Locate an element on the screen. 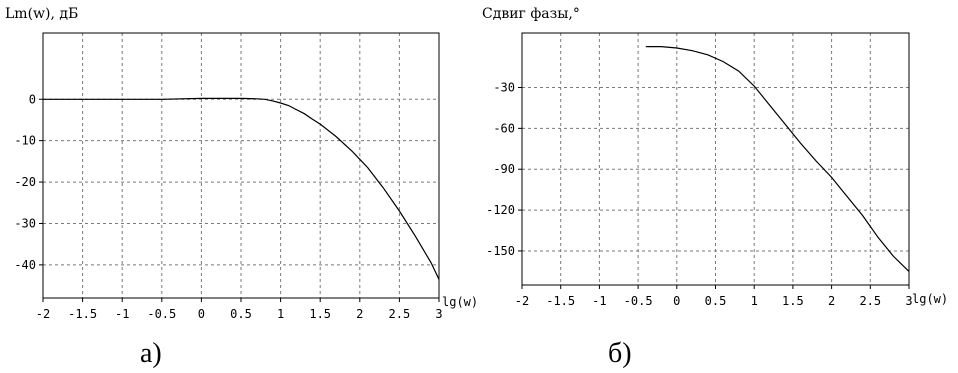 This screenshot has height=373, width=958. chart-title: Сдвиг фазы,° is located at coordinates (531, 14).